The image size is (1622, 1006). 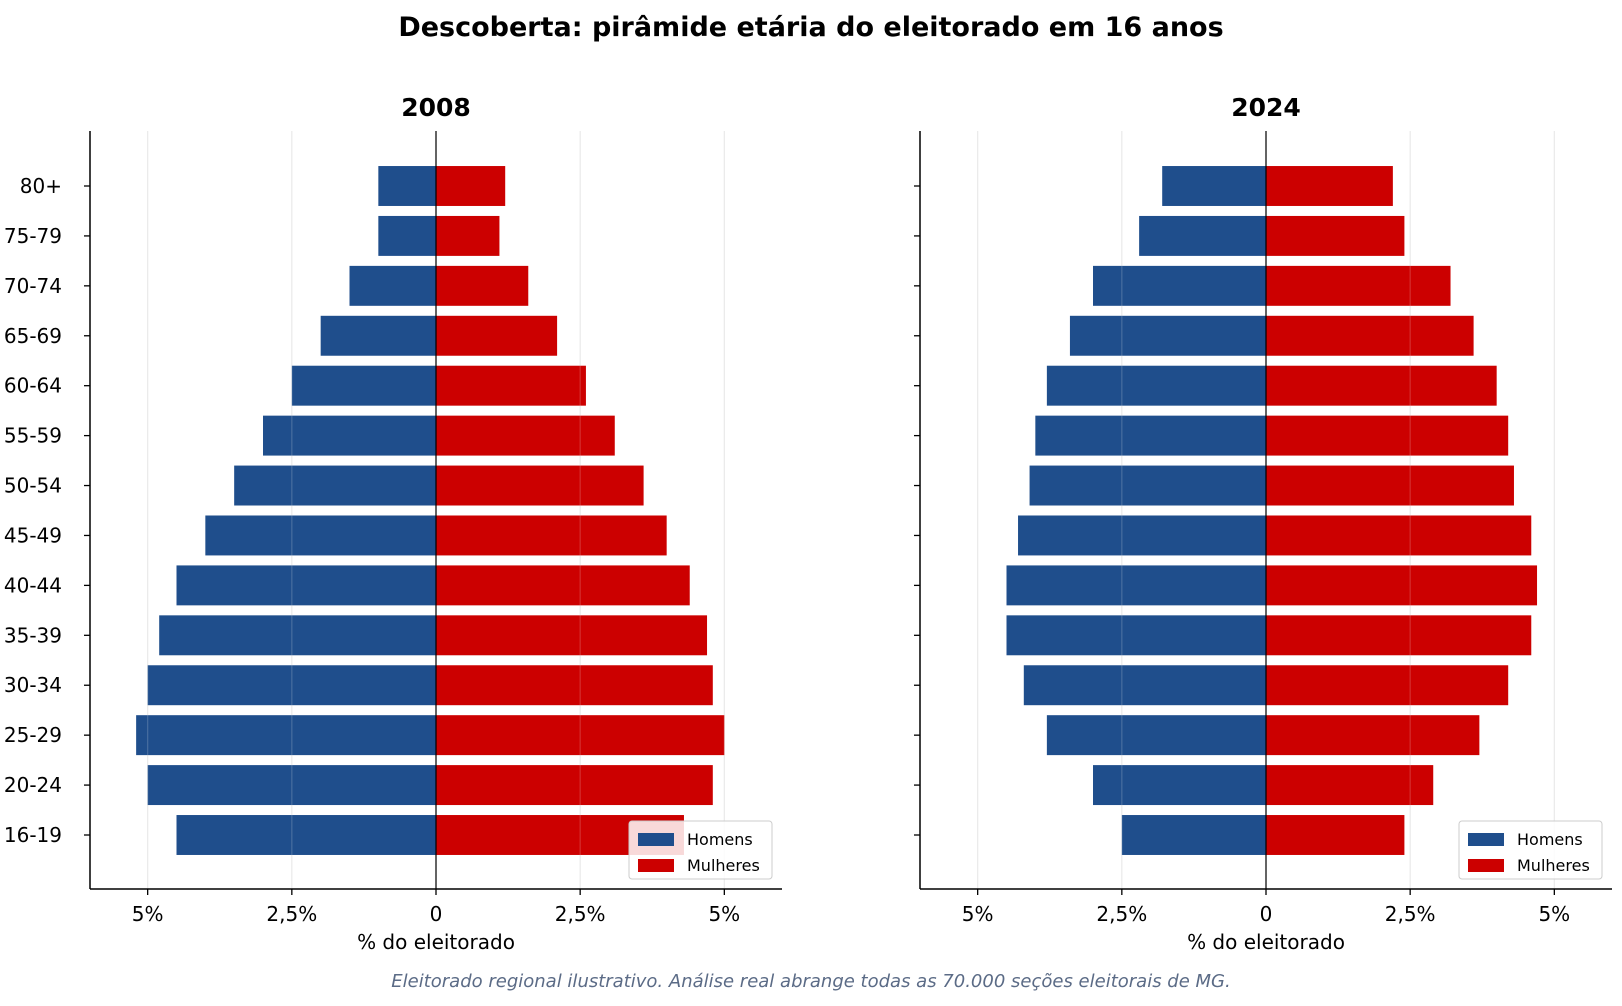 What do you see at coordinates (33, 835) in the screenshot?
I see `y-tick-label: 16-19` at bounding box center [33, 835].